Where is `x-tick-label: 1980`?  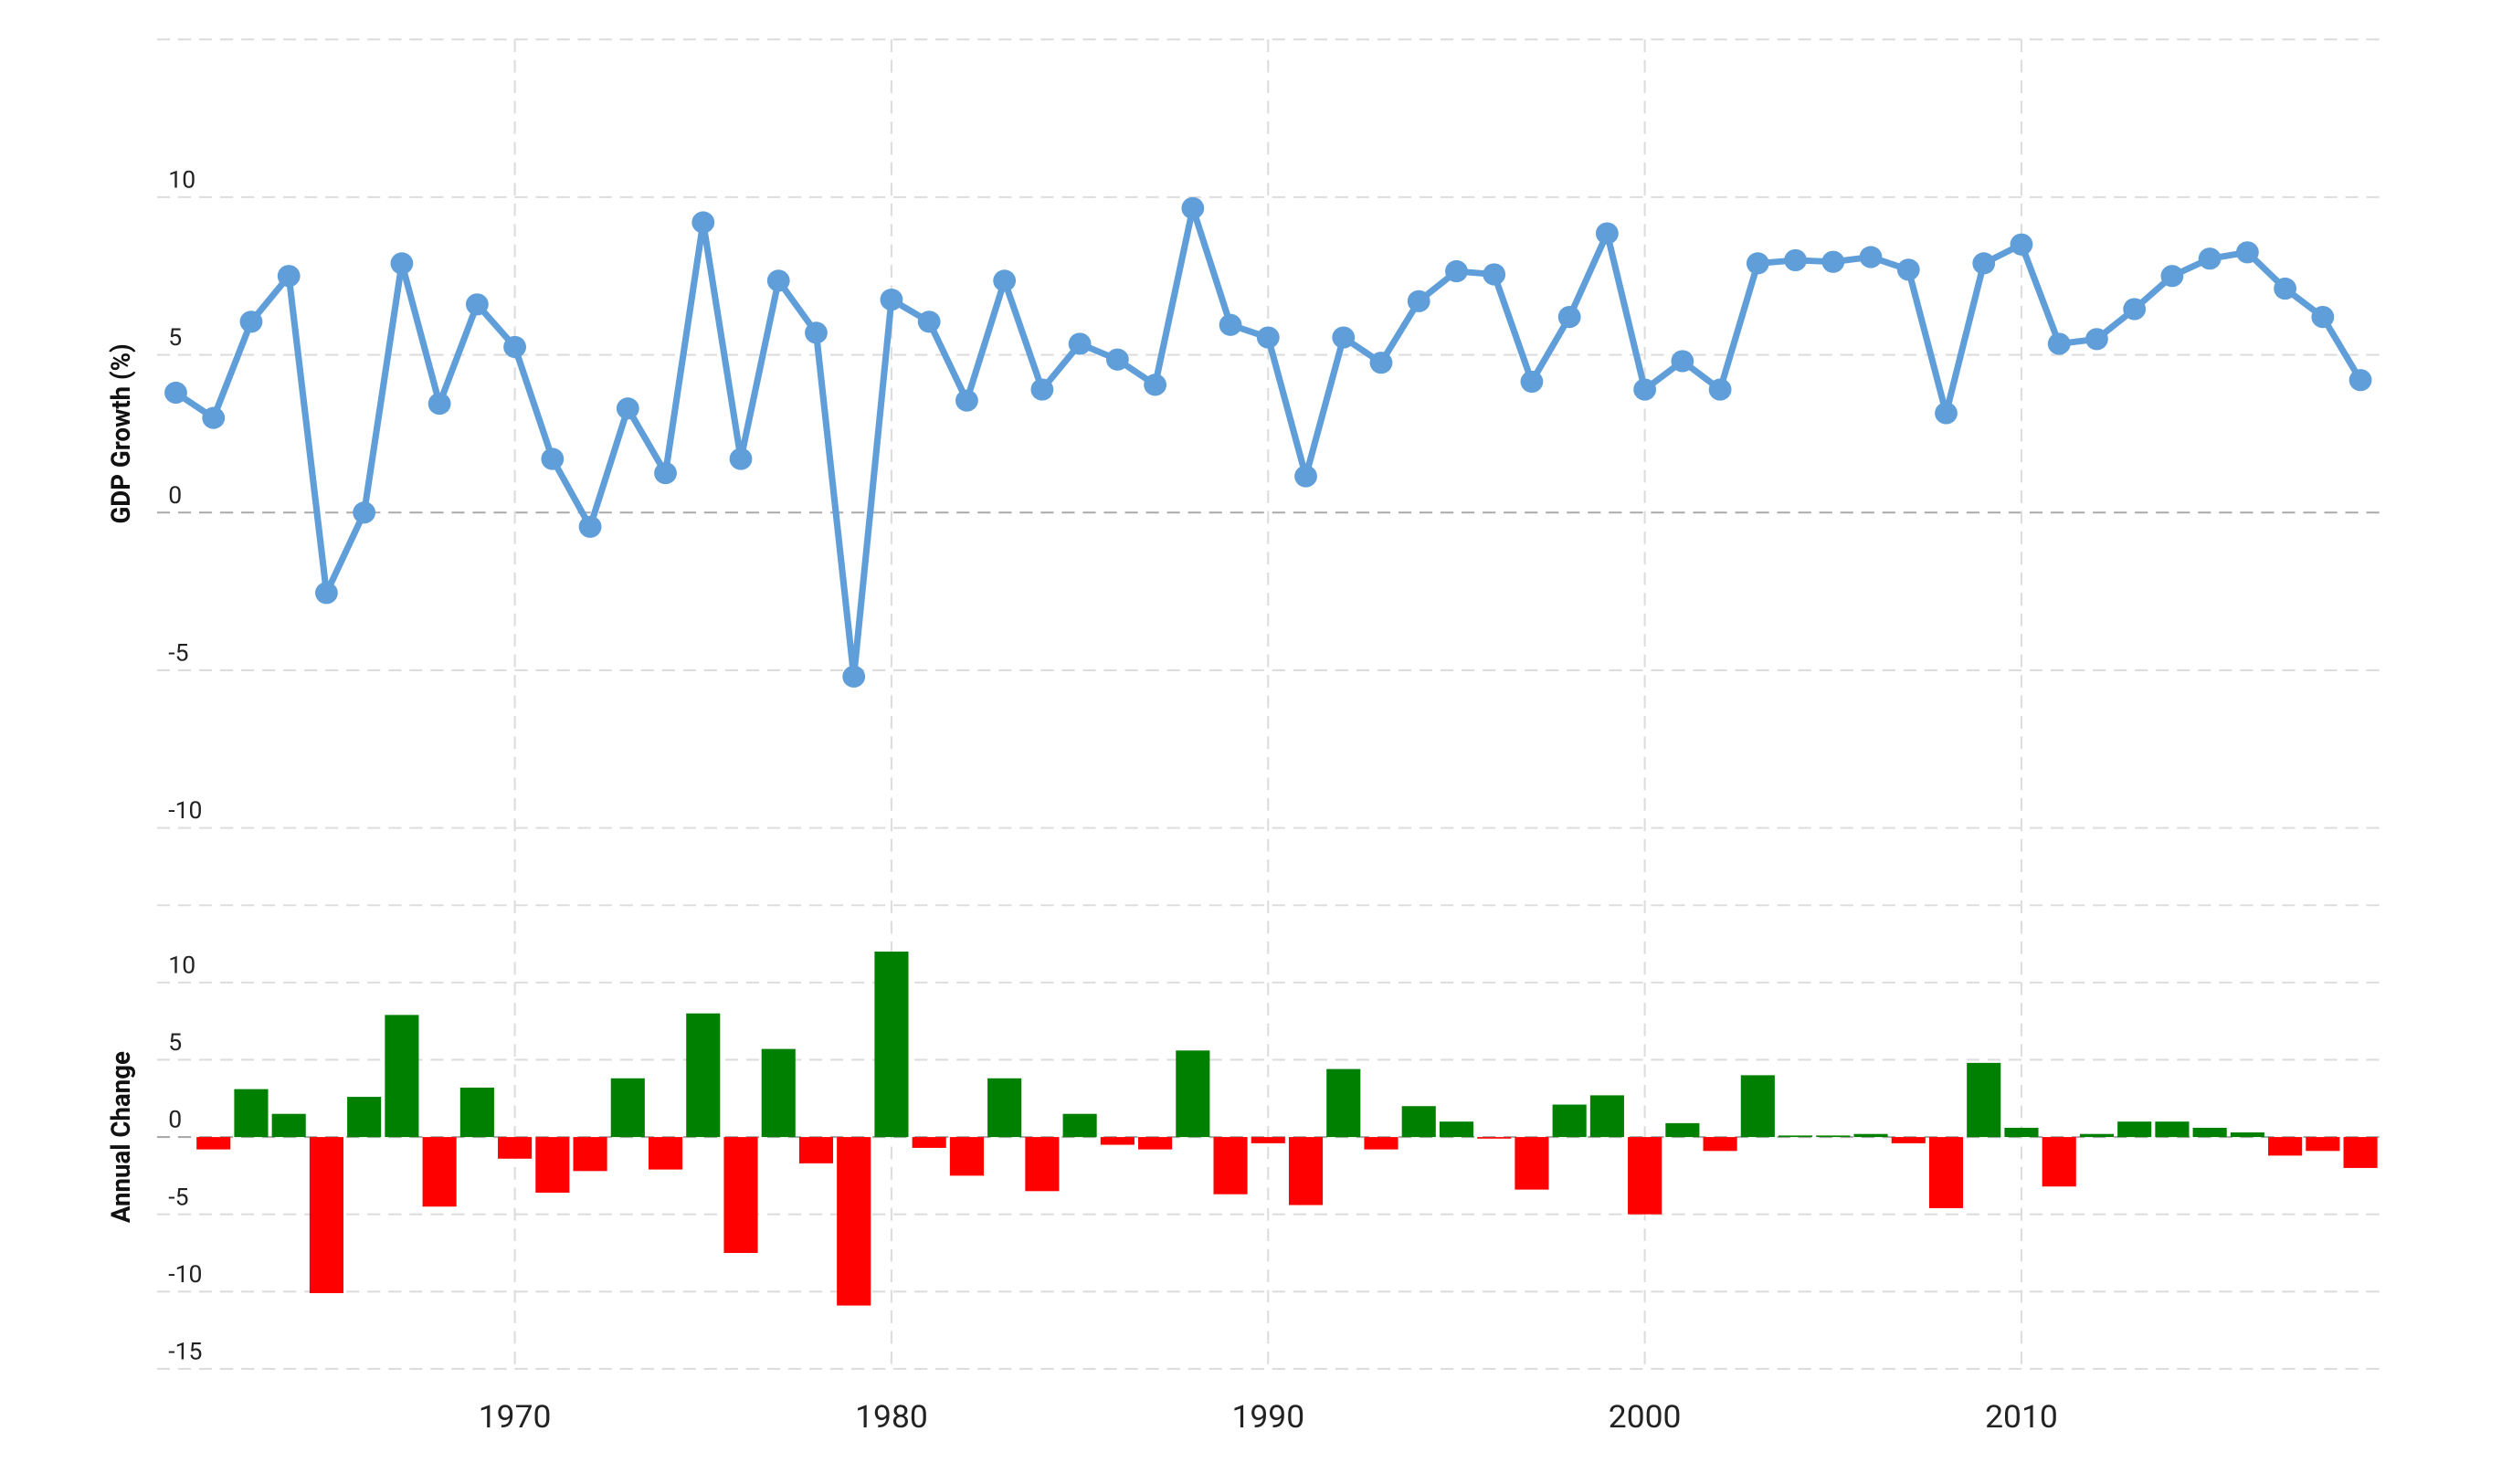 x-tick-label: 1980 is located at coordinates (891, 1416).